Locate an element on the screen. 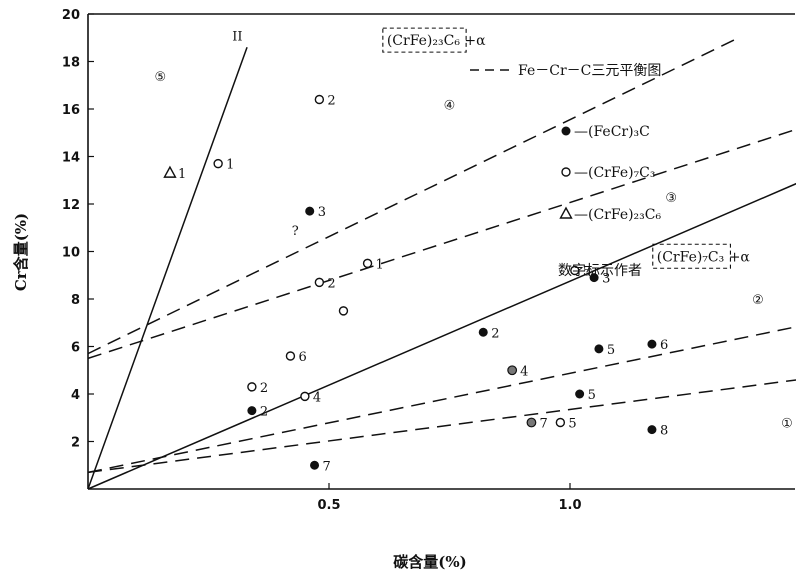 The height and width of the screenshot is (578, 796). region-marker: ④ is located at coordinates (450, 105).